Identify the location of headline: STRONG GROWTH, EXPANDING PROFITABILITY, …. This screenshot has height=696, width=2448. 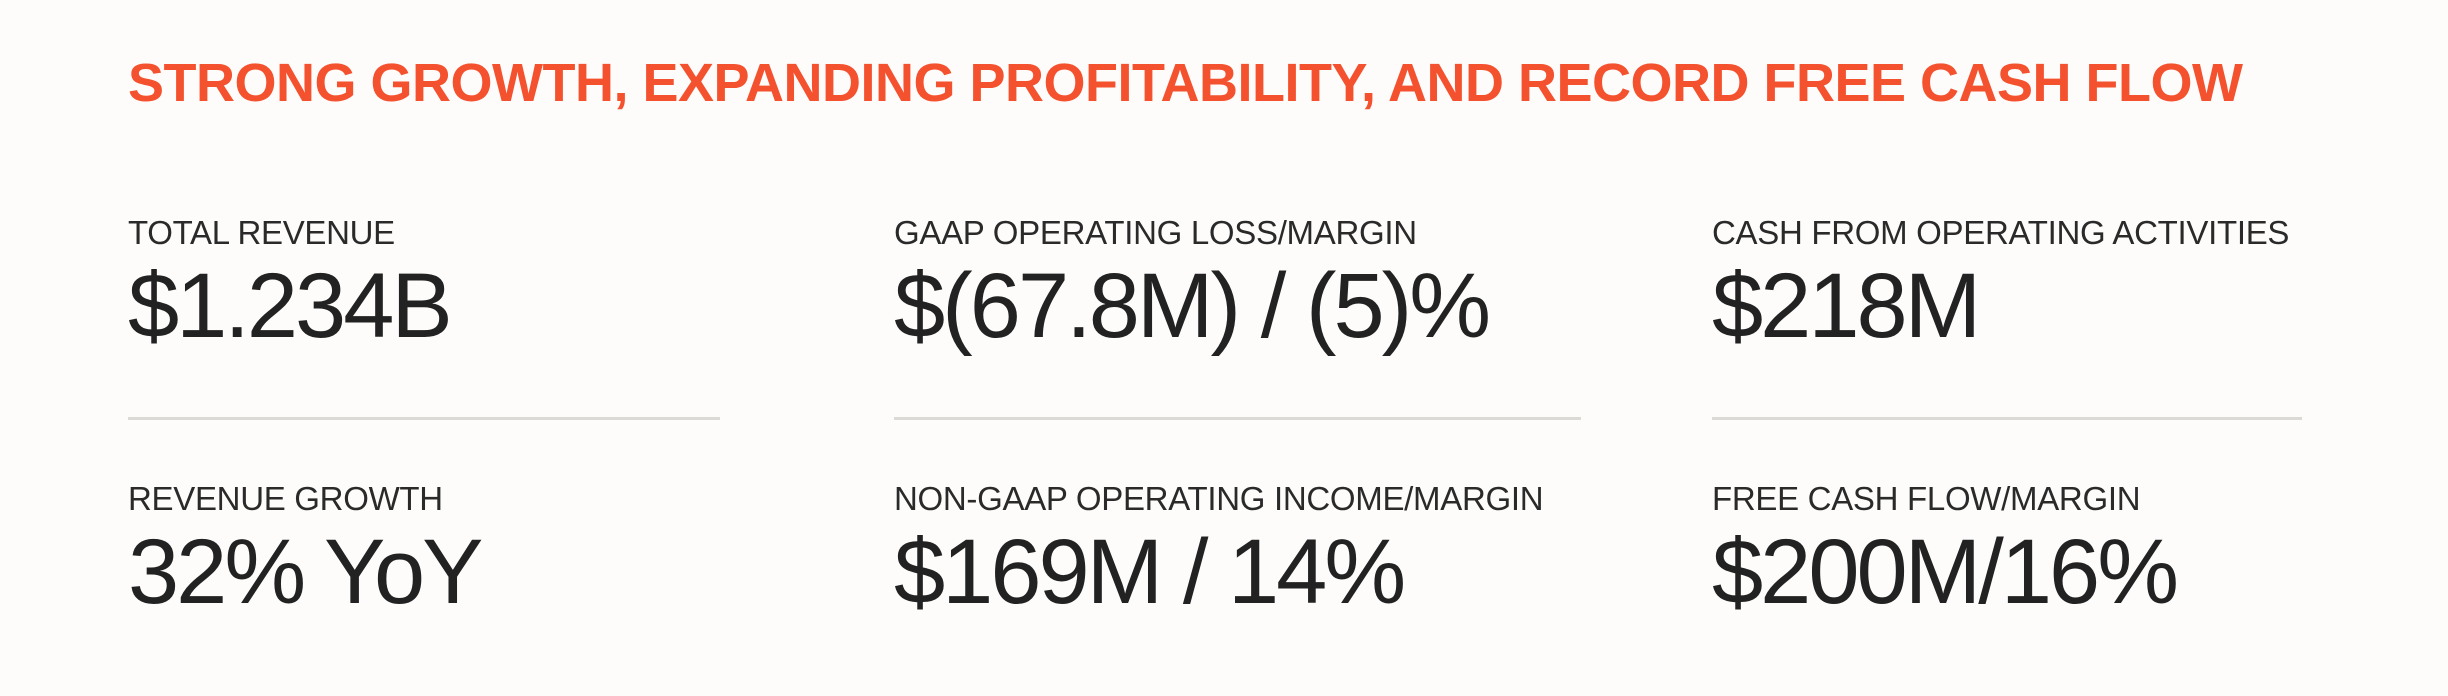
(1185, 83).